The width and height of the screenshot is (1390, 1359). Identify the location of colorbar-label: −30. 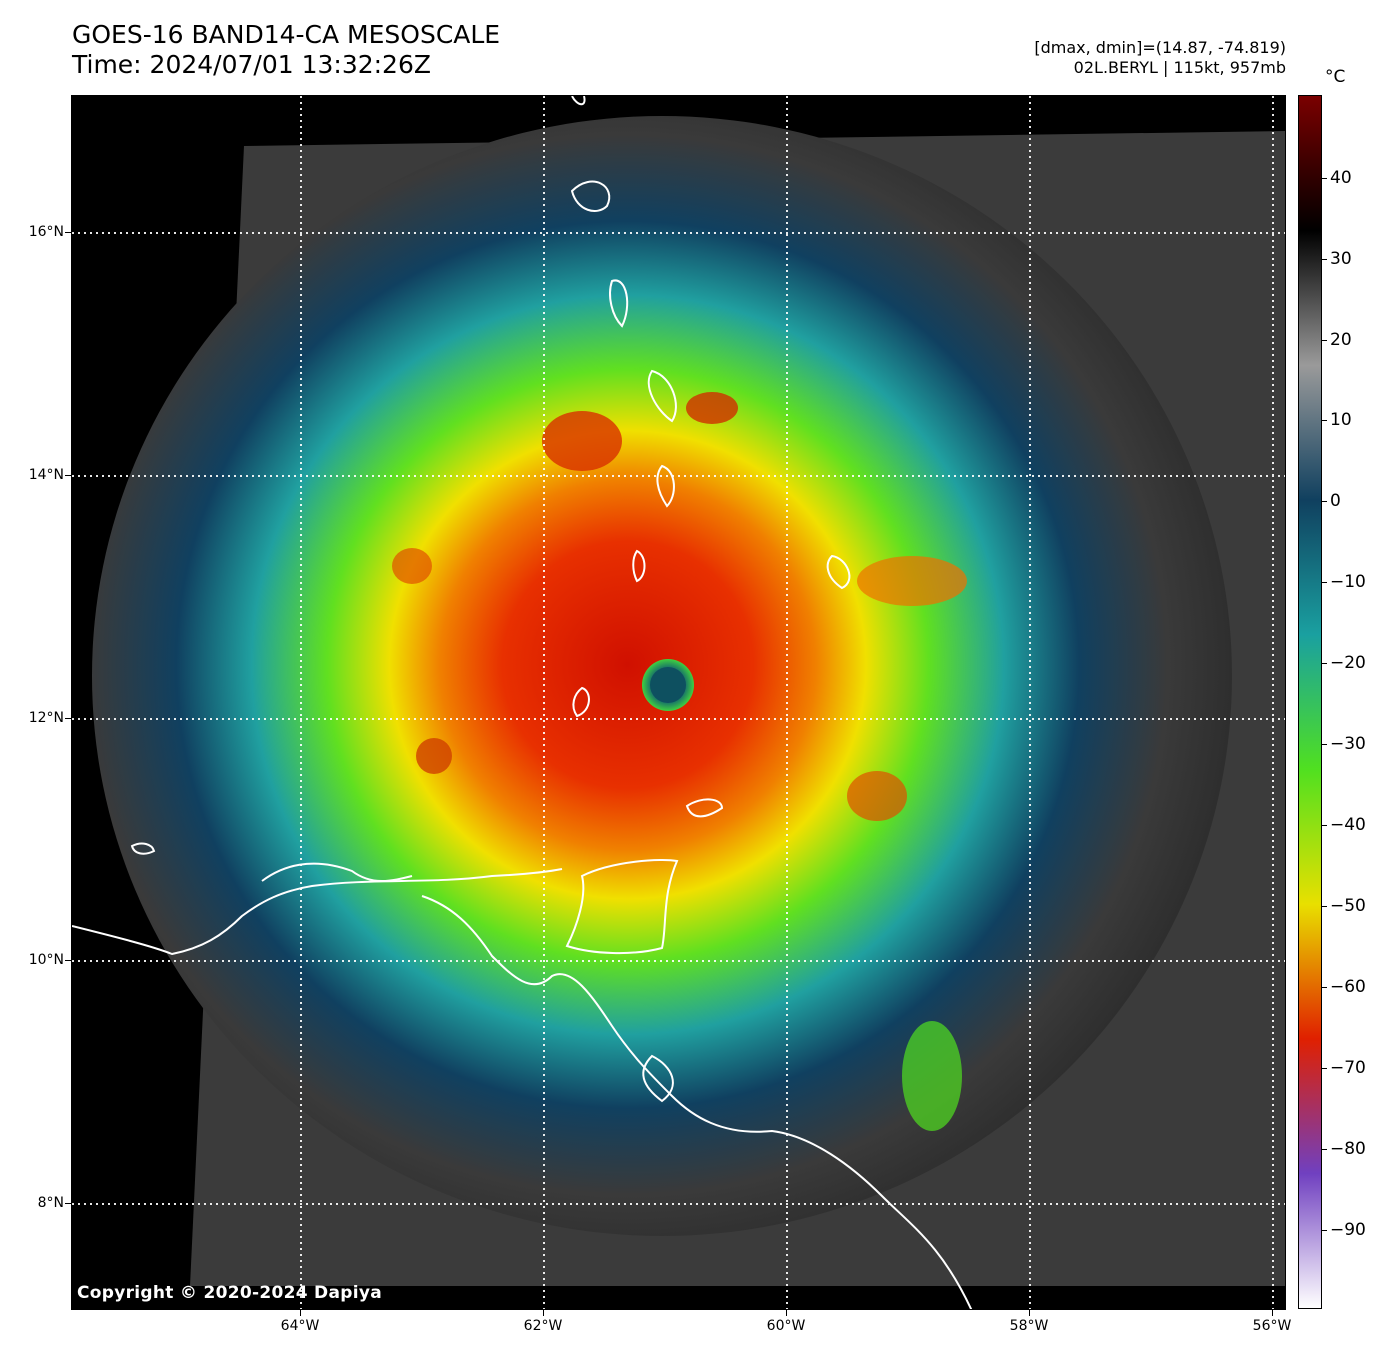
(1348, 744).